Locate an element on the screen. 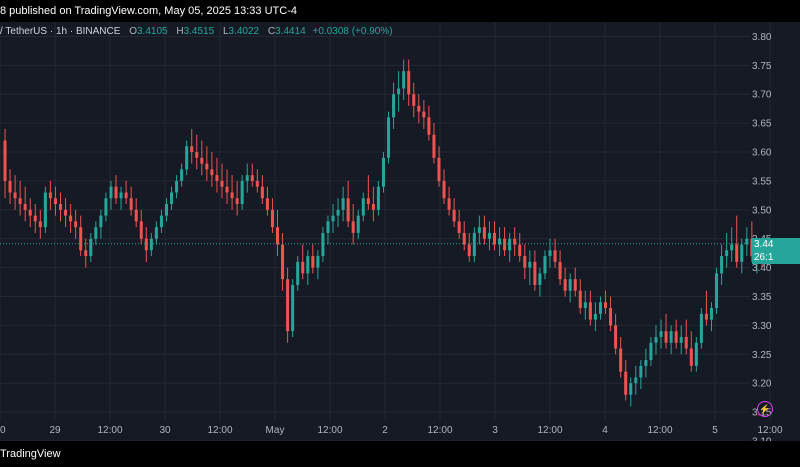 This screenshot has width=800, height=467. price-tick-label: 3.60 is located at coordinates (762, 153).